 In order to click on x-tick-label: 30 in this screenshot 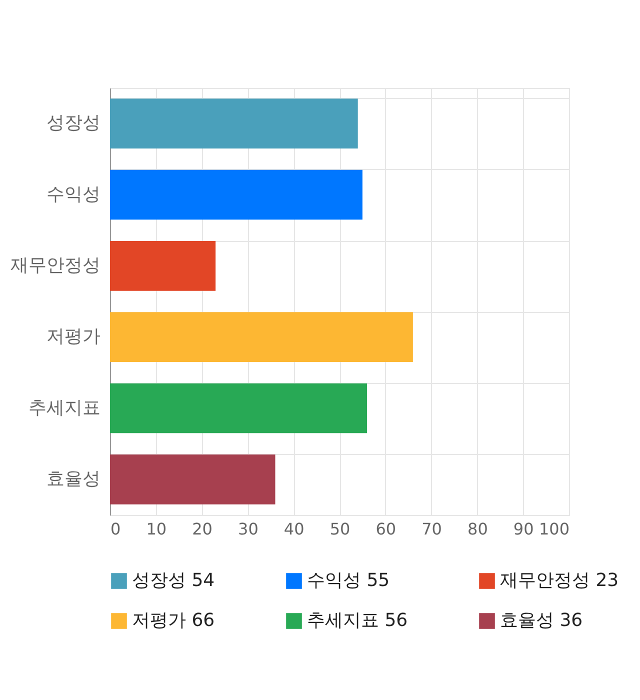, I will do `click(248, 529)`.